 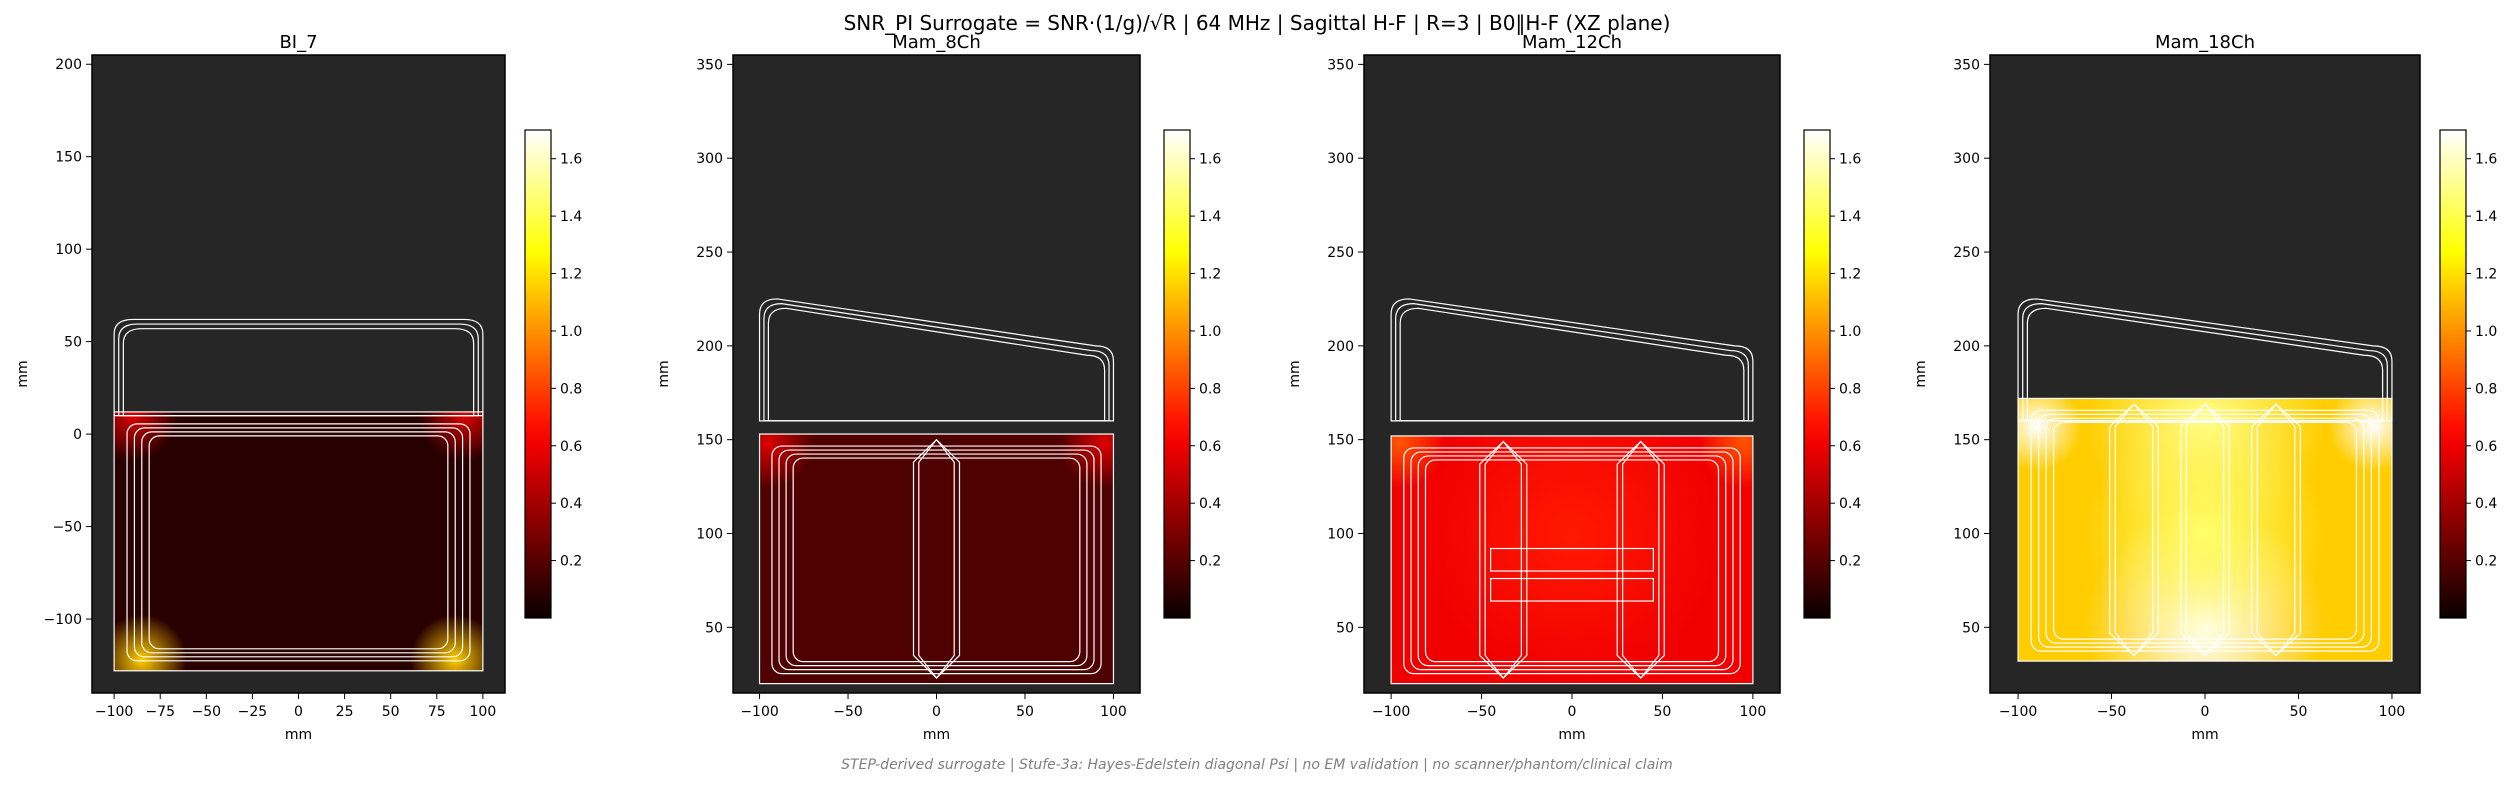 I want to click on panel-title: Mam_8Ch, so click(x=936, y=42).